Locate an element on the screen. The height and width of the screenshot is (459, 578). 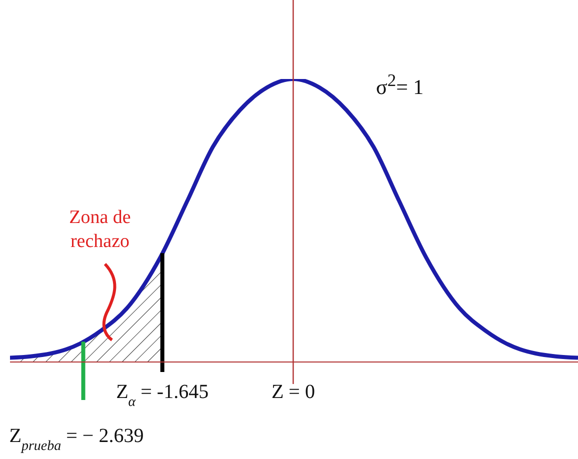
annotation: σ$^{2}$= 1 is located at coordinates (400, 85).